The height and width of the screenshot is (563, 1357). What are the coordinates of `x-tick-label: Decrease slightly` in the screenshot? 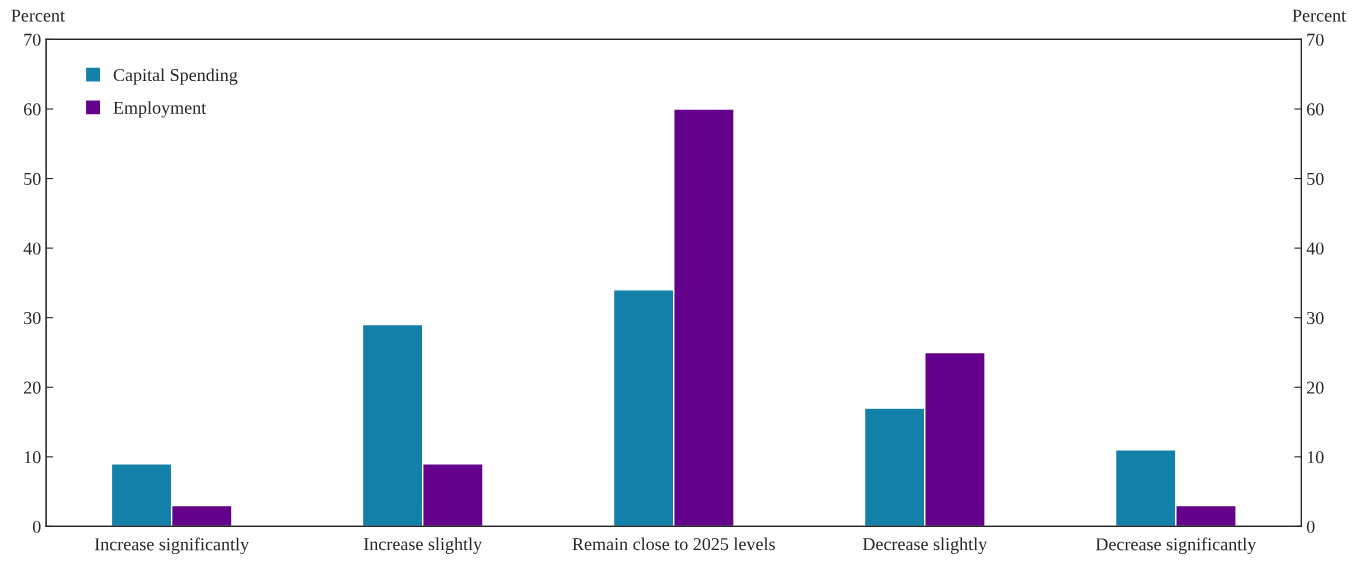 It's located at (925, 545).